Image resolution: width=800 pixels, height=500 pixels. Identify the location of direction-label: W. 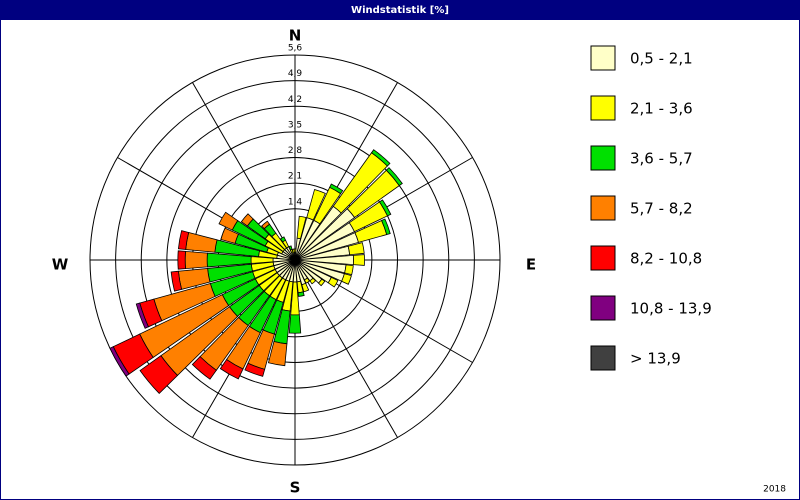
(60, 265).